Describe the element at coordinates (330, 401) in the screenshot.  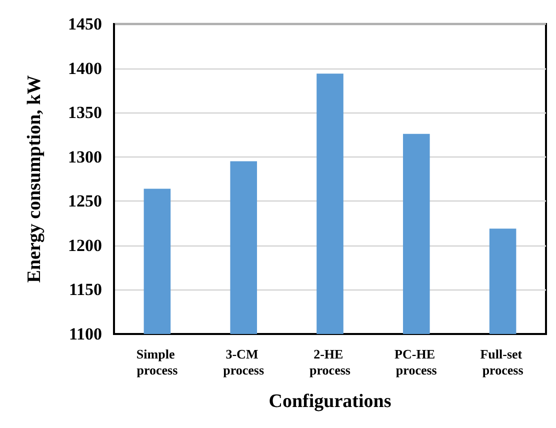
I see `x-axis-title: Configurations` at that location.